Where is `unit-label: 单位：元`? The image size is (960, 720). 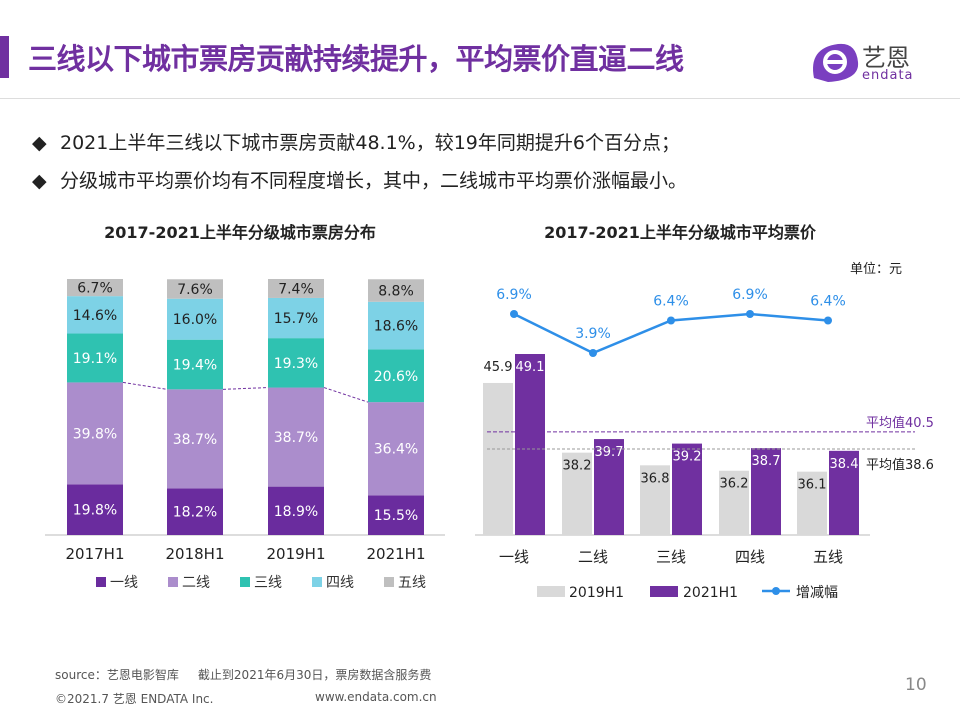
unit-label: 单位：元 is located at coordinates (876, 269).